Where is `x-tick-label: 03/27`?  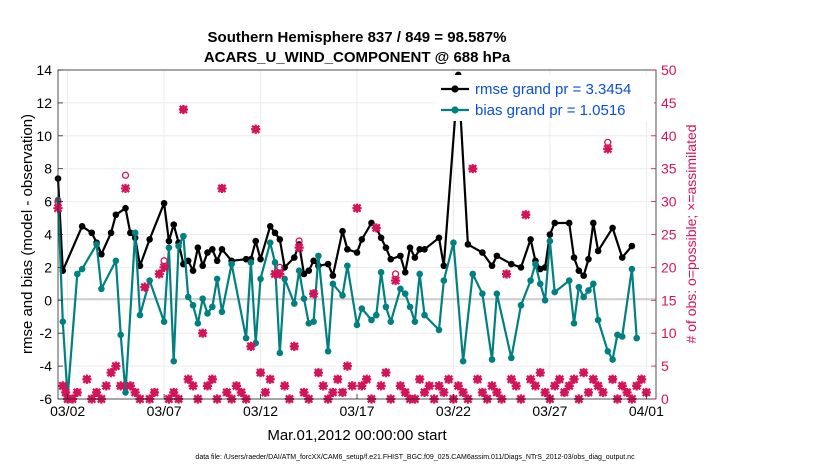 x-tick-label: 03/27 is located at coordinates (549, 411).